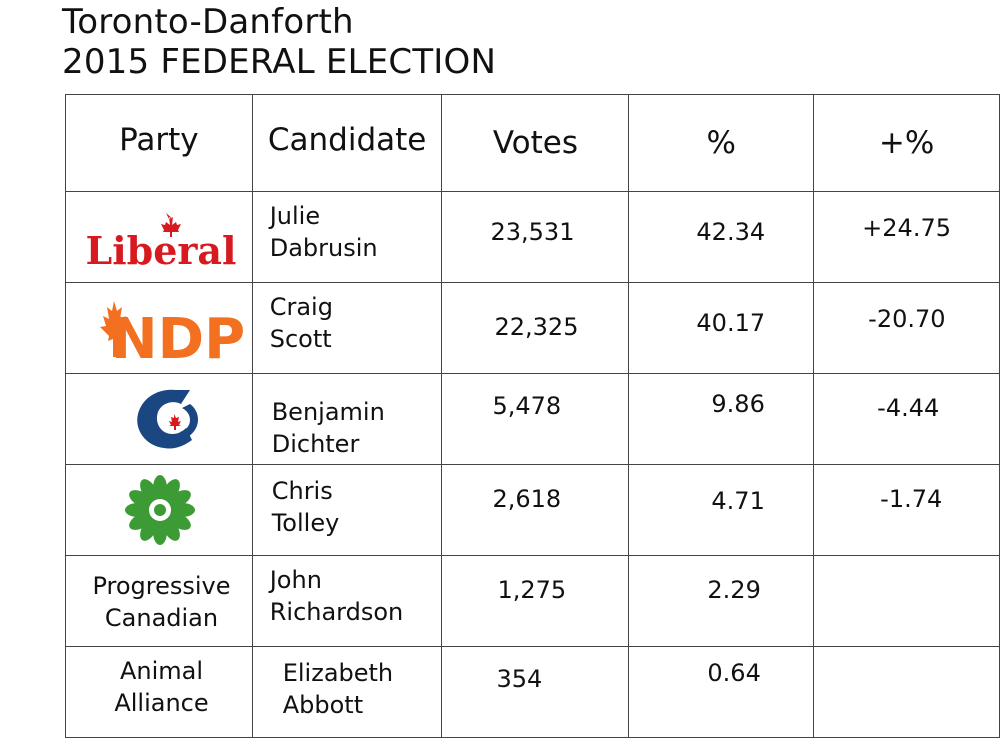 This screenshot has height=750, width=1000. I want to click on percent-cell: 40.17, so click(721, 328).